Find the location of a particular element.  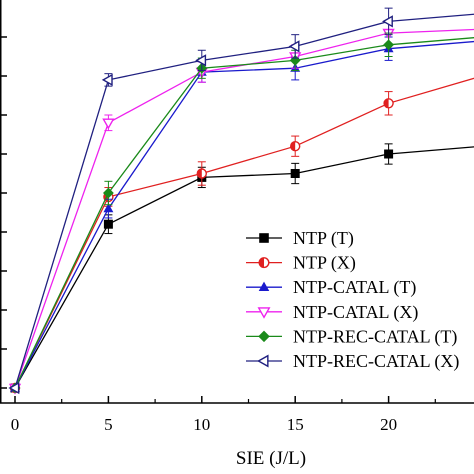

legend-label: NTP-CATAL (X) is located at coordinates (355, 312).